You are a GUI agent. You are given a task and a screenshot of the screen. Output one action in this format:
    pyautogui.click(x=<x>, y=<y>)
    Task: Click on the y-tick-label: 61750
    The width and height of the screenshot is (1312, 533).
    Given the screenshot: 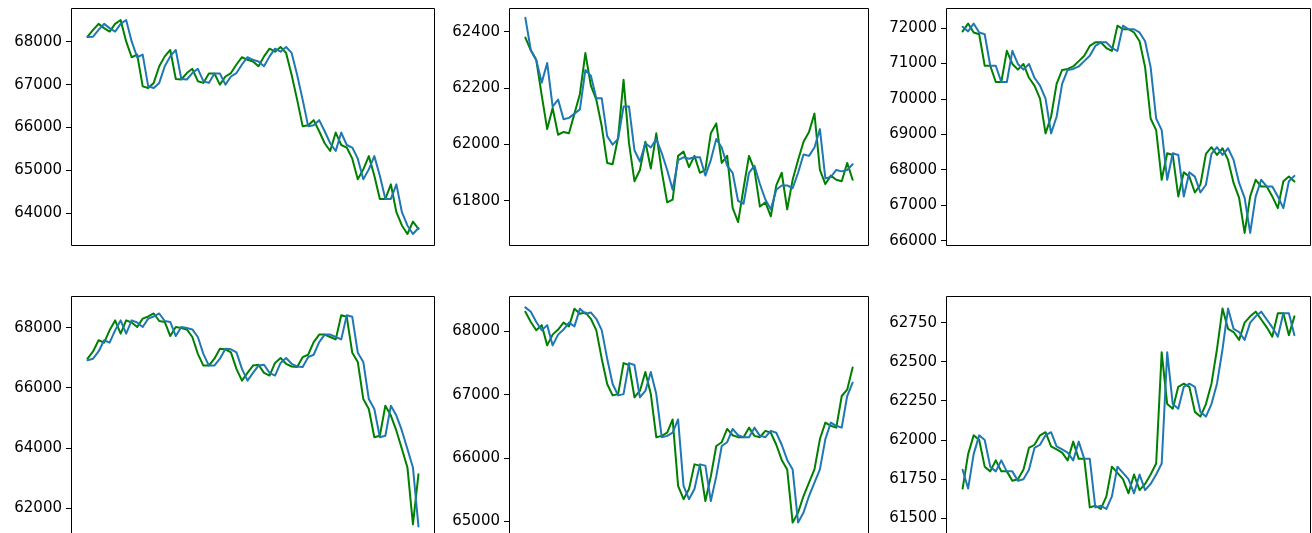 What is the action you would take?
    pyautogui.click(x=913, y=478)
    